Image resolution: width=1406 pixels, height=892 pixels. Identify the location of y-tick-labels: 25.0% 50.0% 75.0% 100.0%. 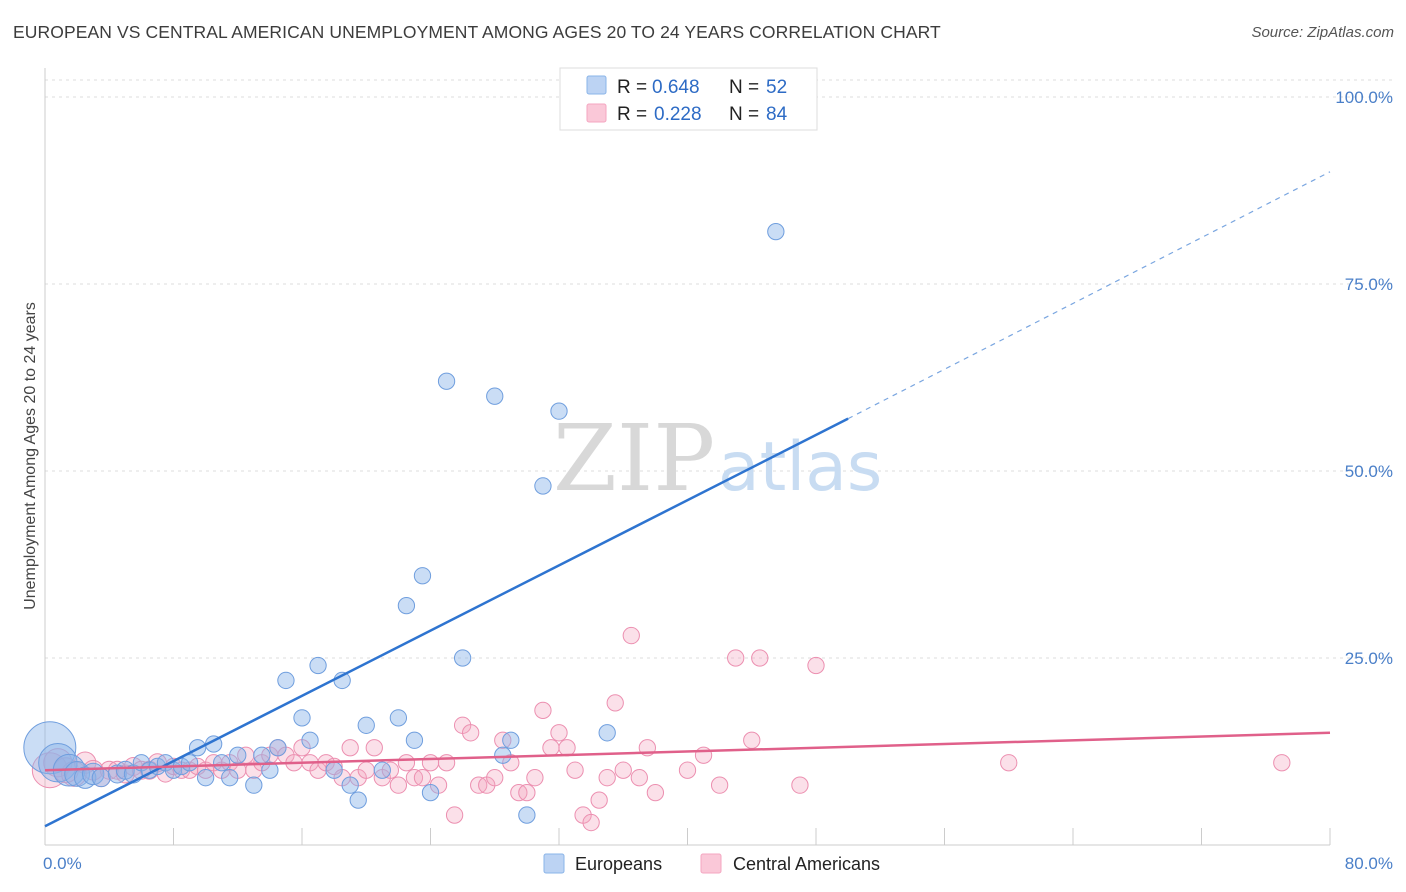
(1364, 378).